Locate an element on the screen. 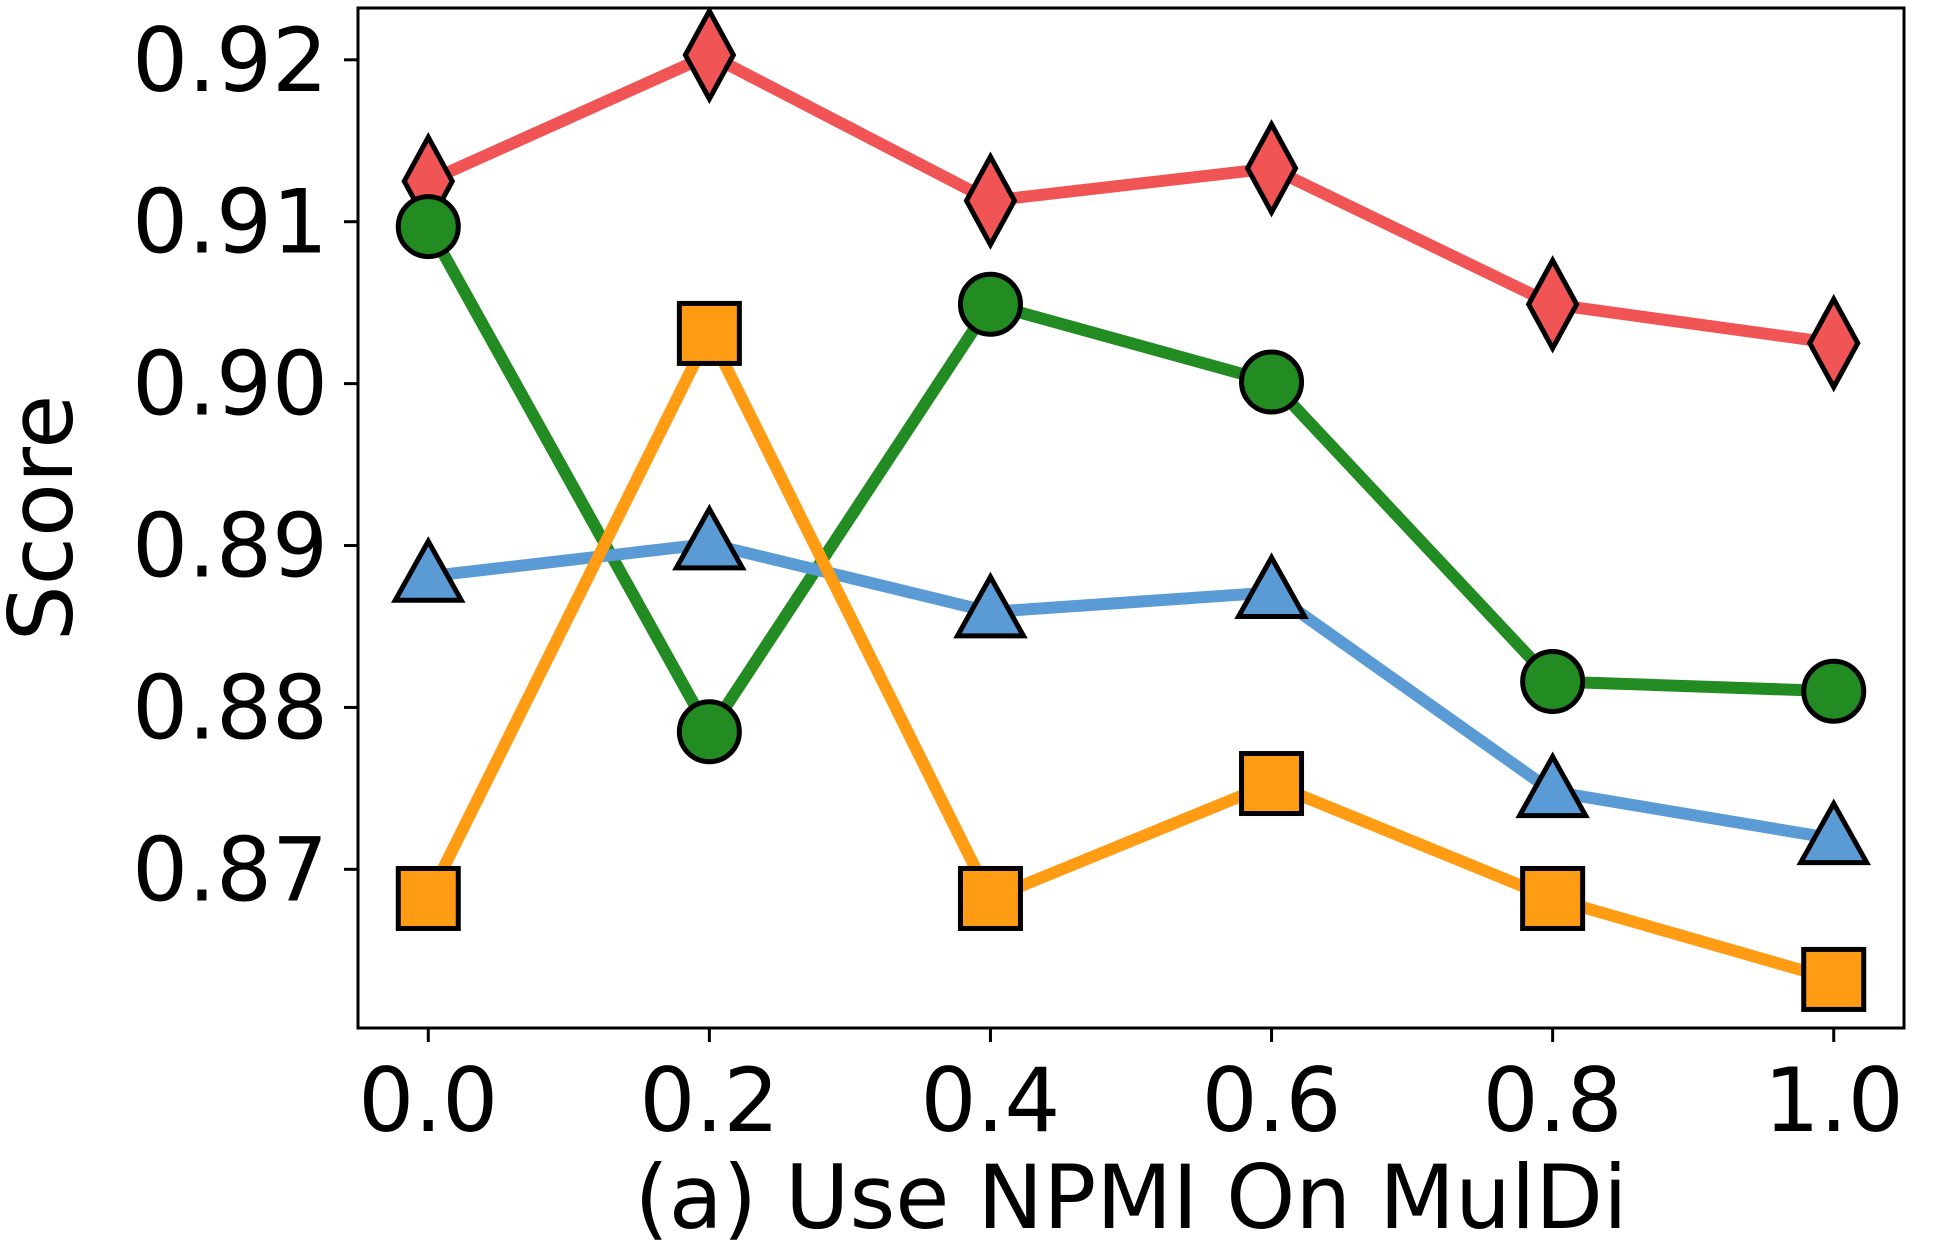 The height and width of the screenshot is (1256, 1937). x-tick-label: 0.2 is located at coordinates (709, 1100).